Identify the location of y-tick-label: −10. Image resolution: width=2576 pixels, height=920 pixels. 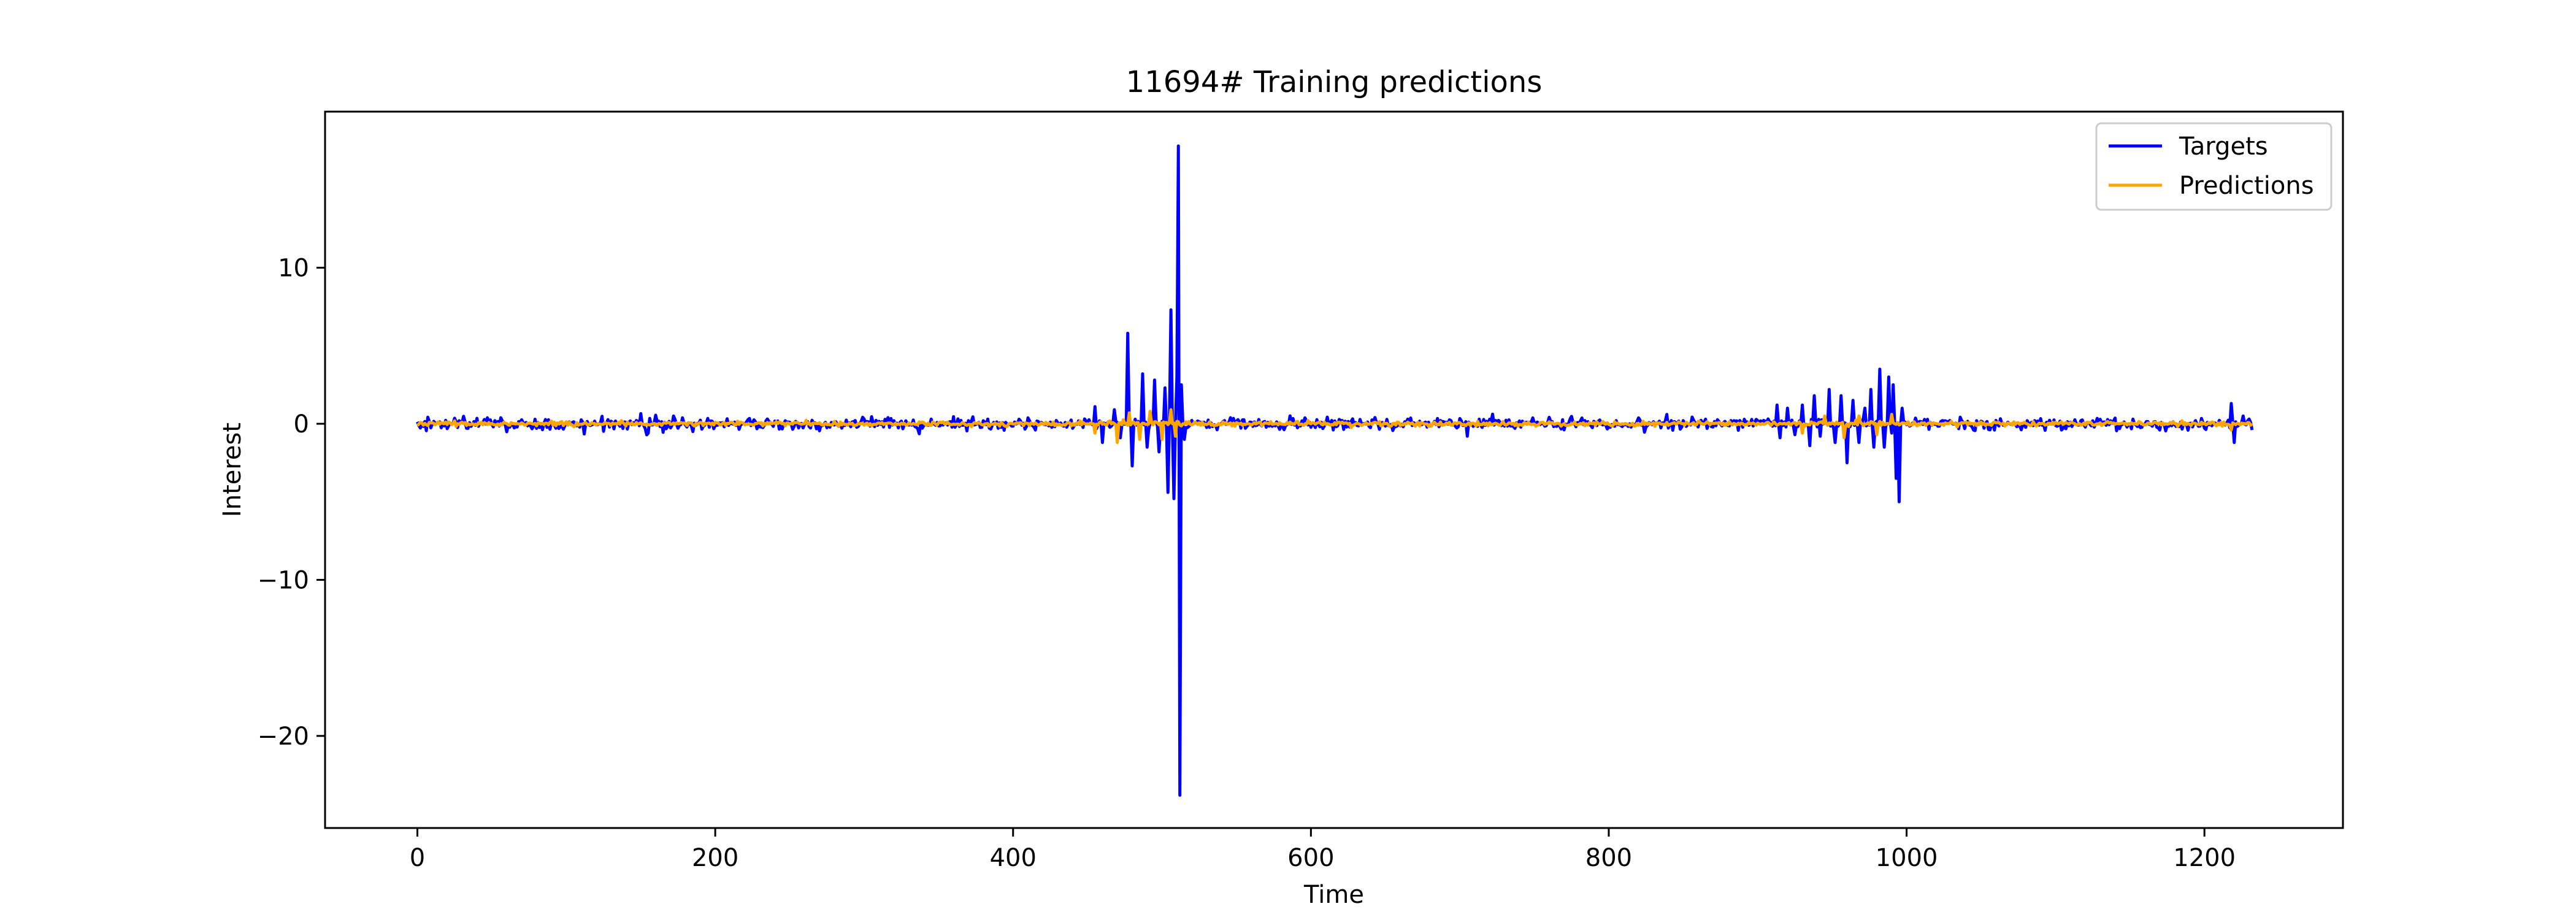
(283, 580).